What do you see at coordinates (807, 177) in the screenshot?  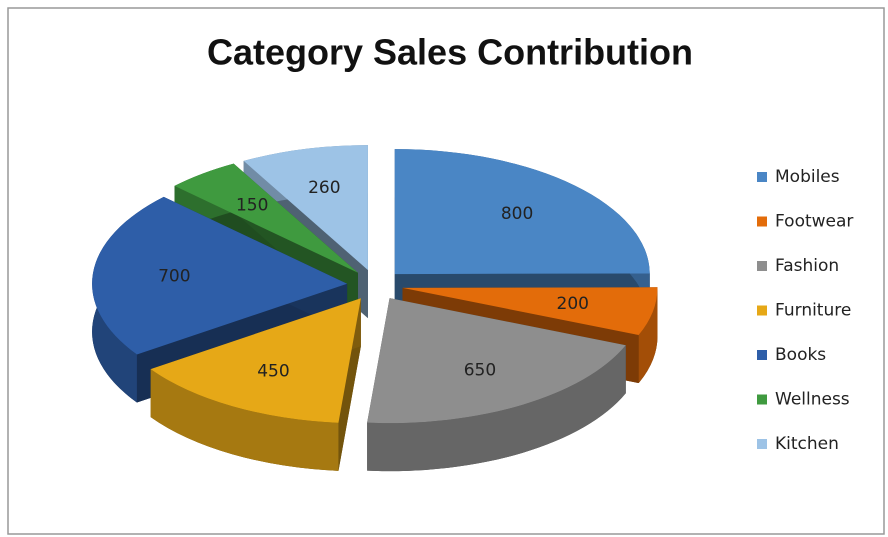 I see `legend-label: Mobiles` at bounding box center [807, 177].